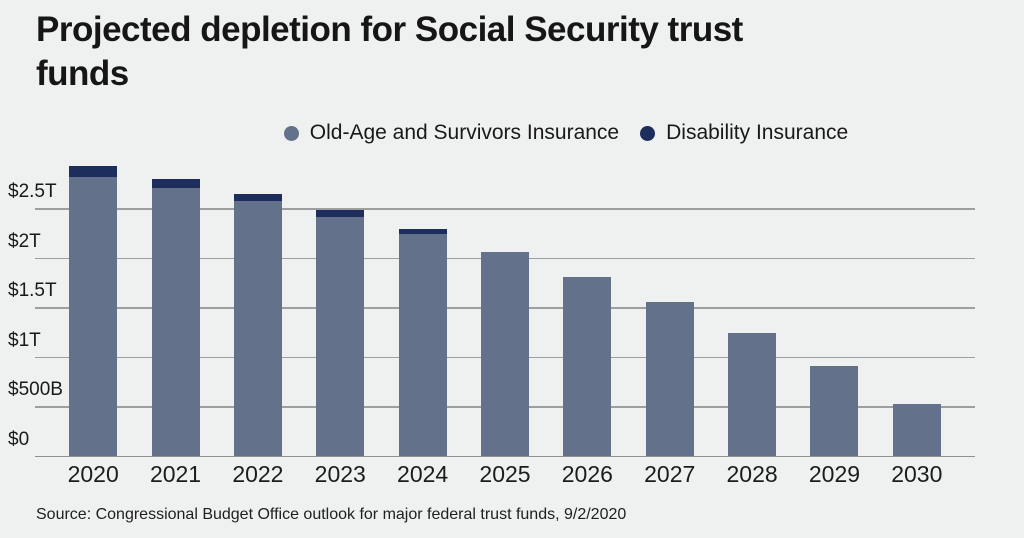 This screenshot has width=1024, height=538. What do you see at coordinates (82, 73) in the screenshot?
I see `chart-title-line2: funds` at bounding box center [82, 73].